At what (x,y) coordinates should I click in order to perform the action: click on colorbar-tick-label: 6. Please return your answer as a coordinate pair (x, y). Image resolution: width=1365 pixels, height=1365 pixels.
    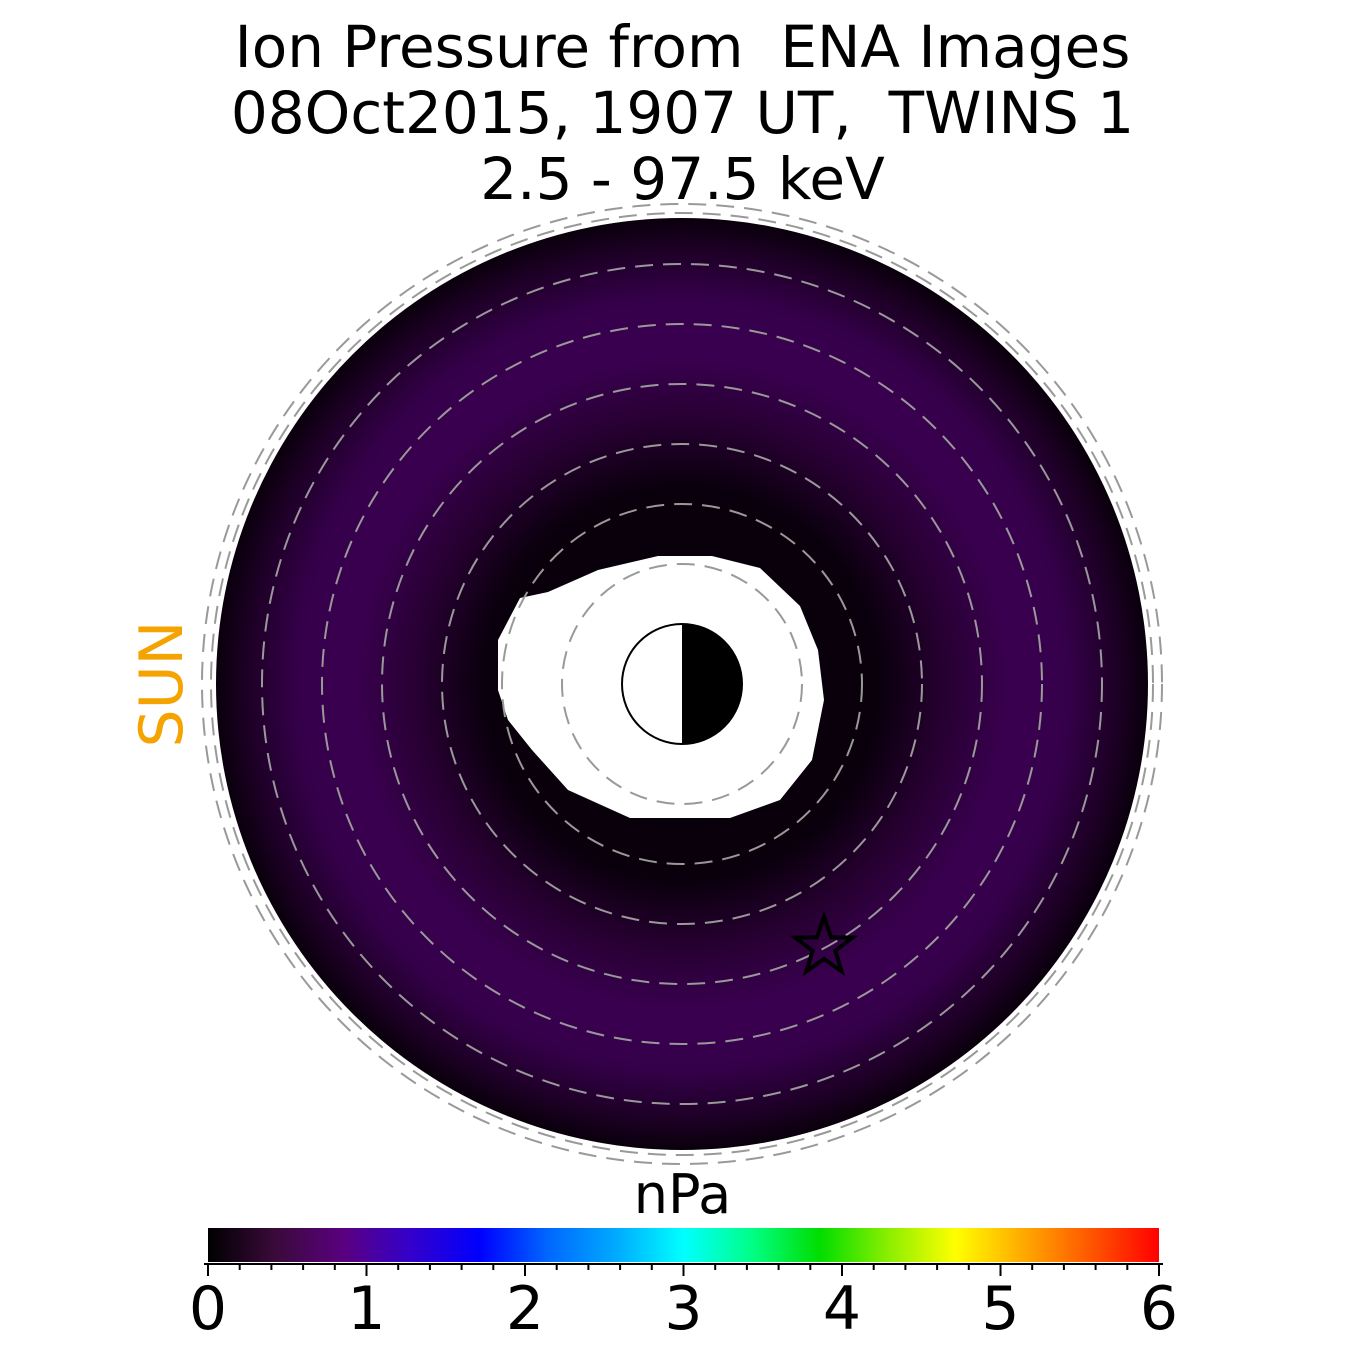
    Looking at the image, I should click on (1159, 1309).